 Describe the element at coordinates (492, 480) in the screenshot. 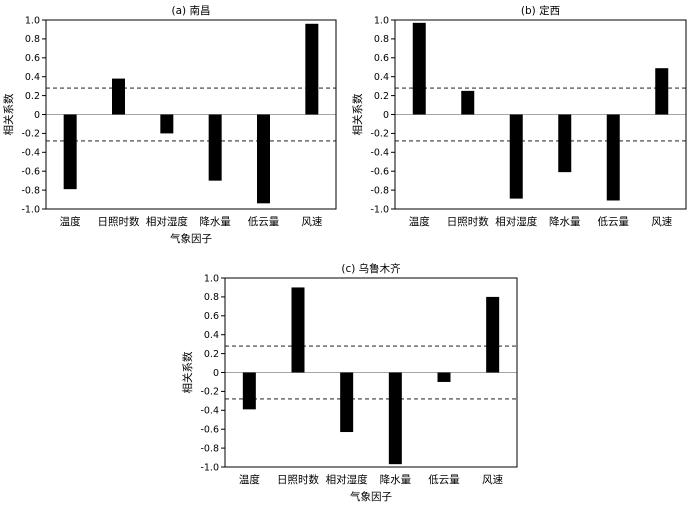

I see `chart-c-x-category-label-5: 风速` at that location.